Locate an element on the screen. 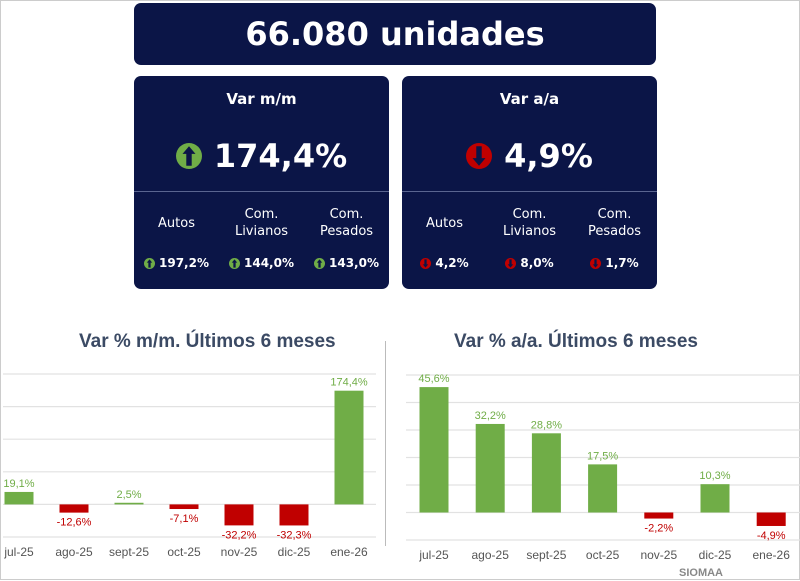 This screenshot has height=581, width=800. category-value: 197,2% is located at coordinates (184, 263).